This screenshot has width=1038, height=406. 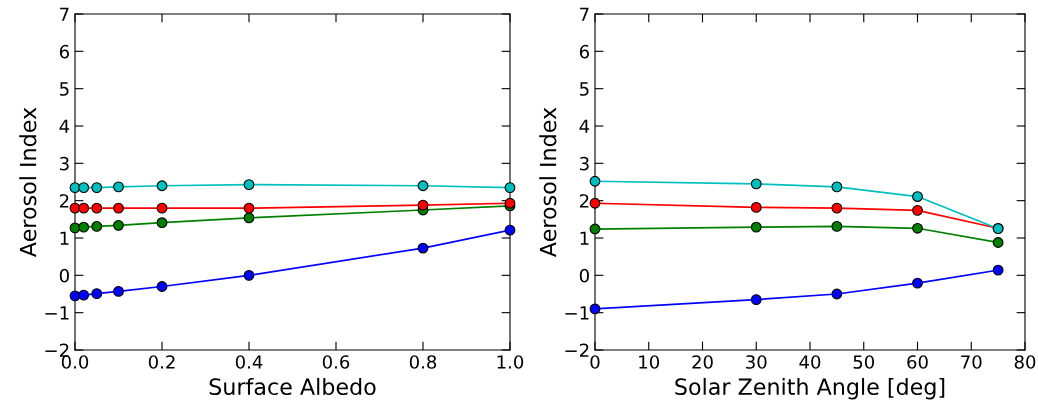 I want to click on x-tick-label: 10, so click(x=649, y=362).